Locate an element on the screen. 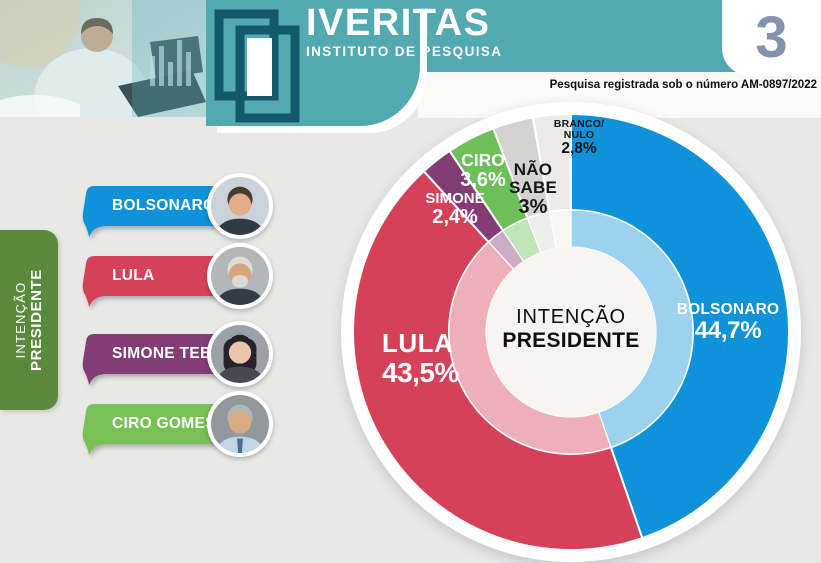  page-number: 3 is located at coordinates (771, 37).